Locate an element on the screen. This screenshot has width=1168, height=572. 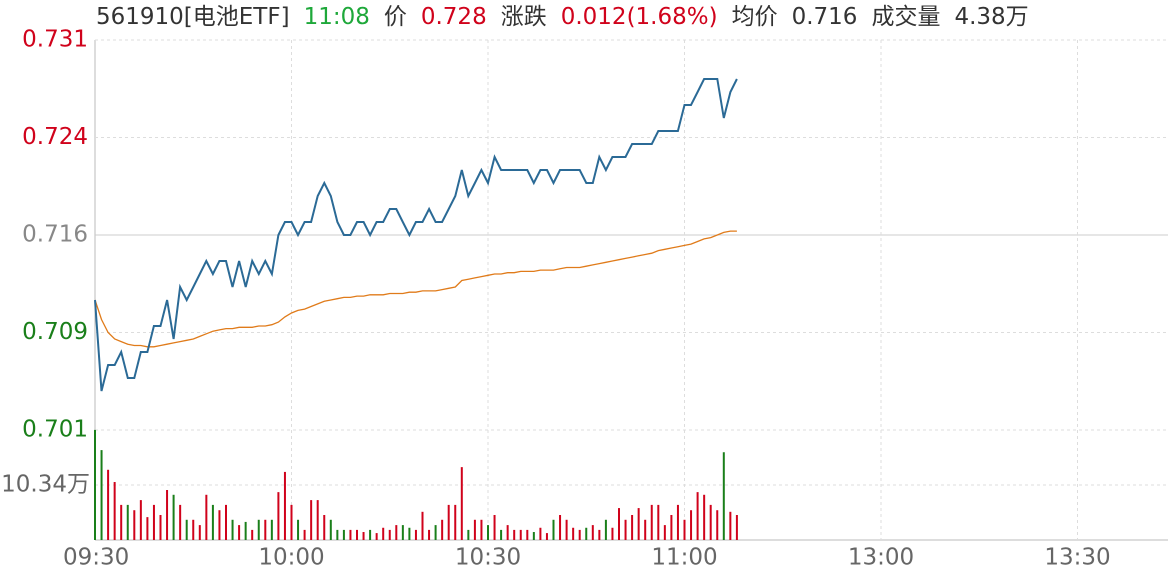
x-tick-label: 13:00 is located at coordinates (881, 558).